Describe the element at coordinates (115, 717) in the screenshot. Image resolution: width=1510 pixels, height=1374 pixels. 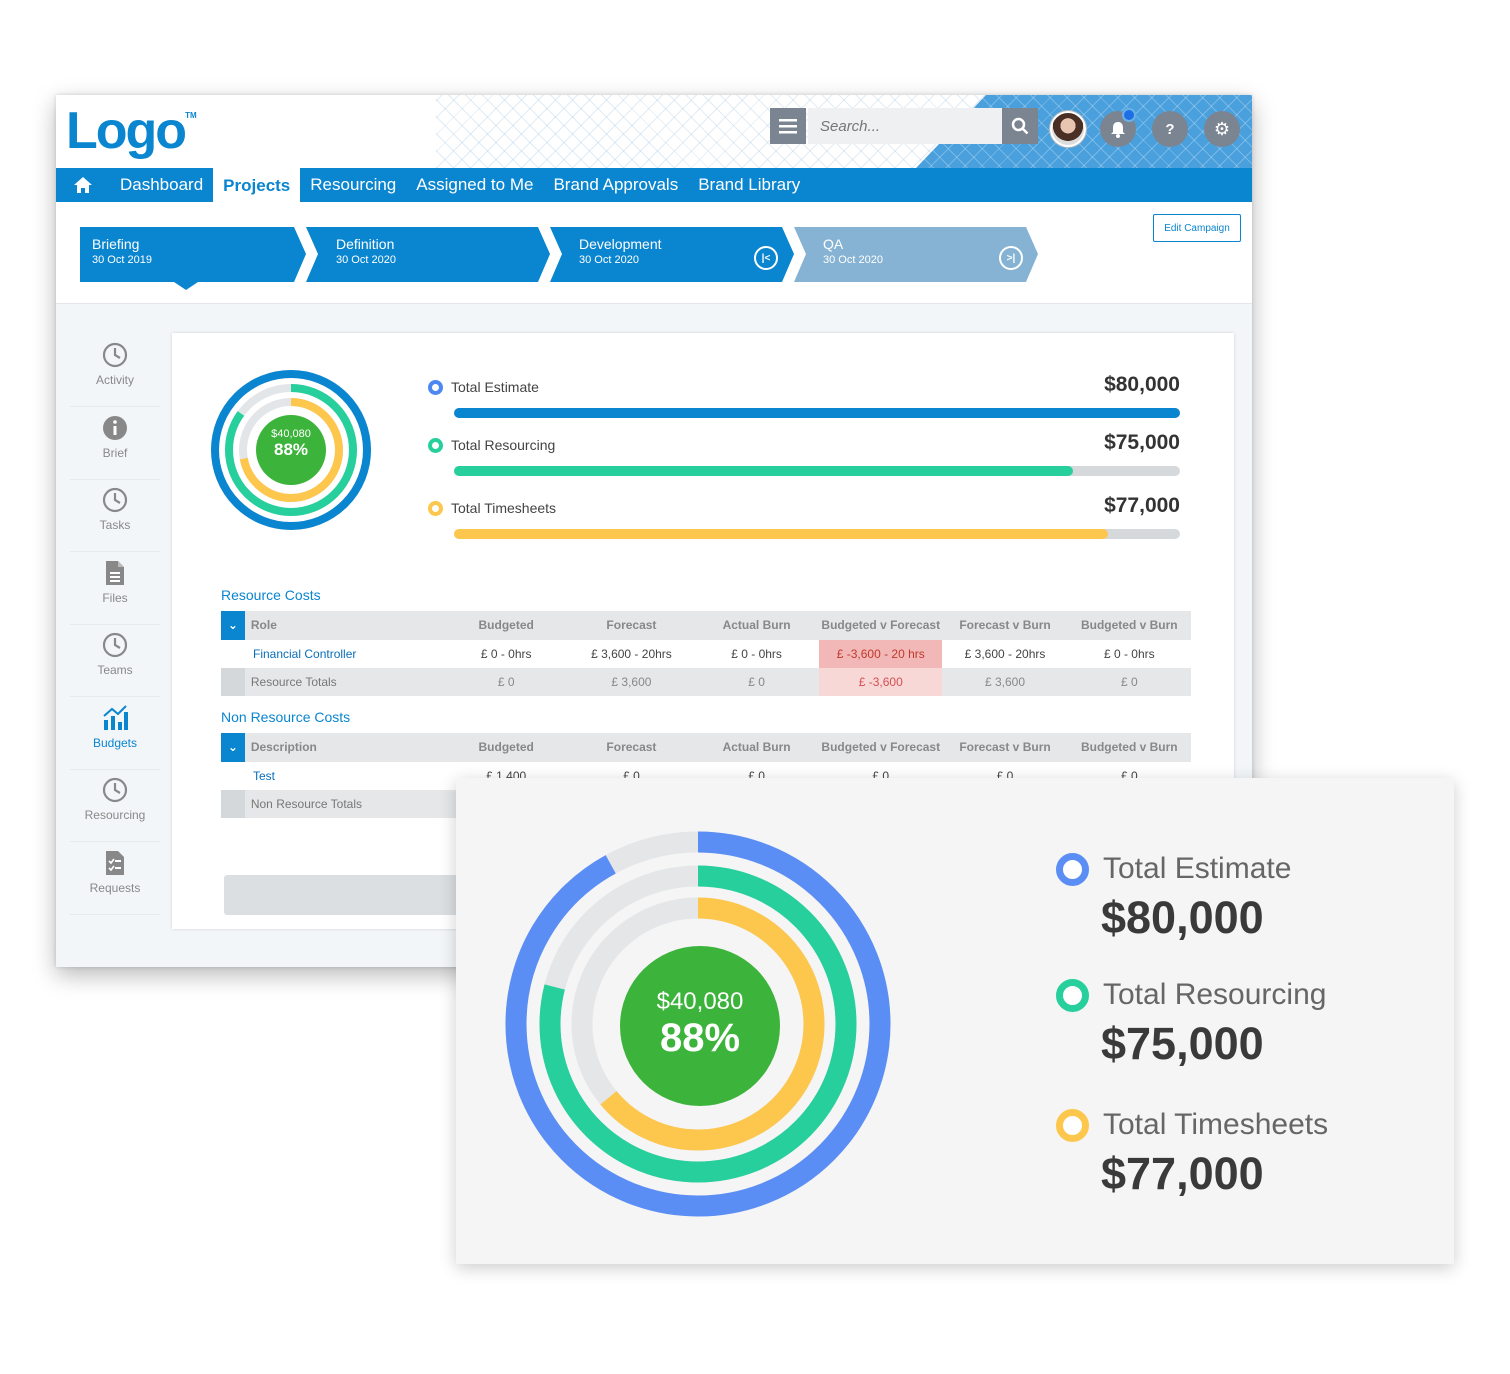
I see `chart-icon` at that location.